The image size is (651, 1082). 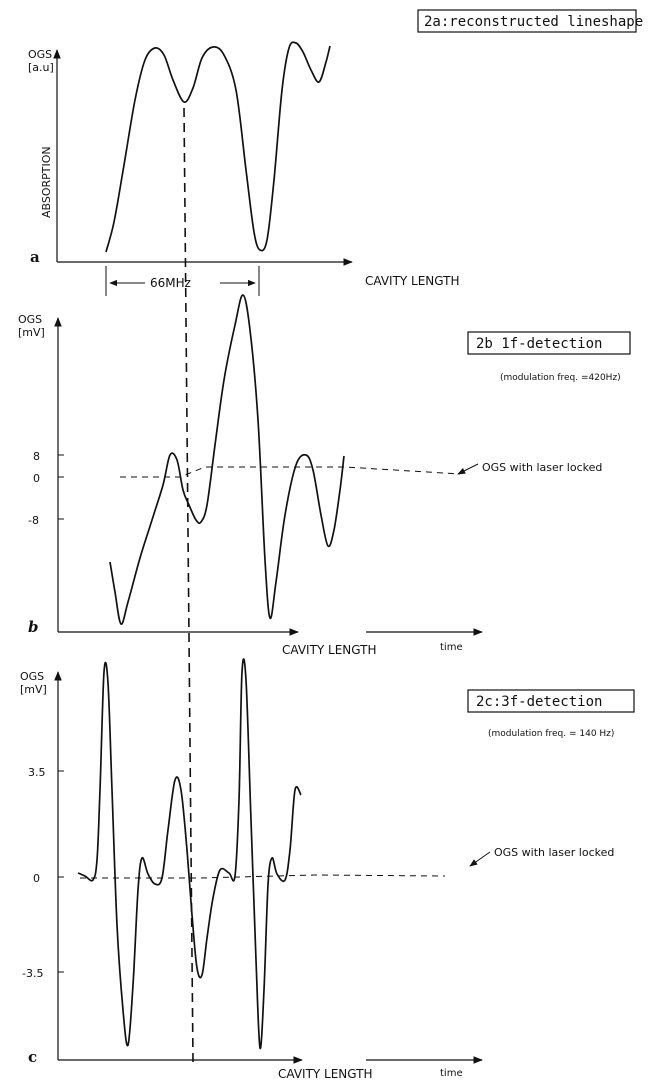 What do you see at coordinates (31, 332) in the screenshot?
I see `panel-b-ylabel-unit: [mV]` at bounding box center [31, 332].